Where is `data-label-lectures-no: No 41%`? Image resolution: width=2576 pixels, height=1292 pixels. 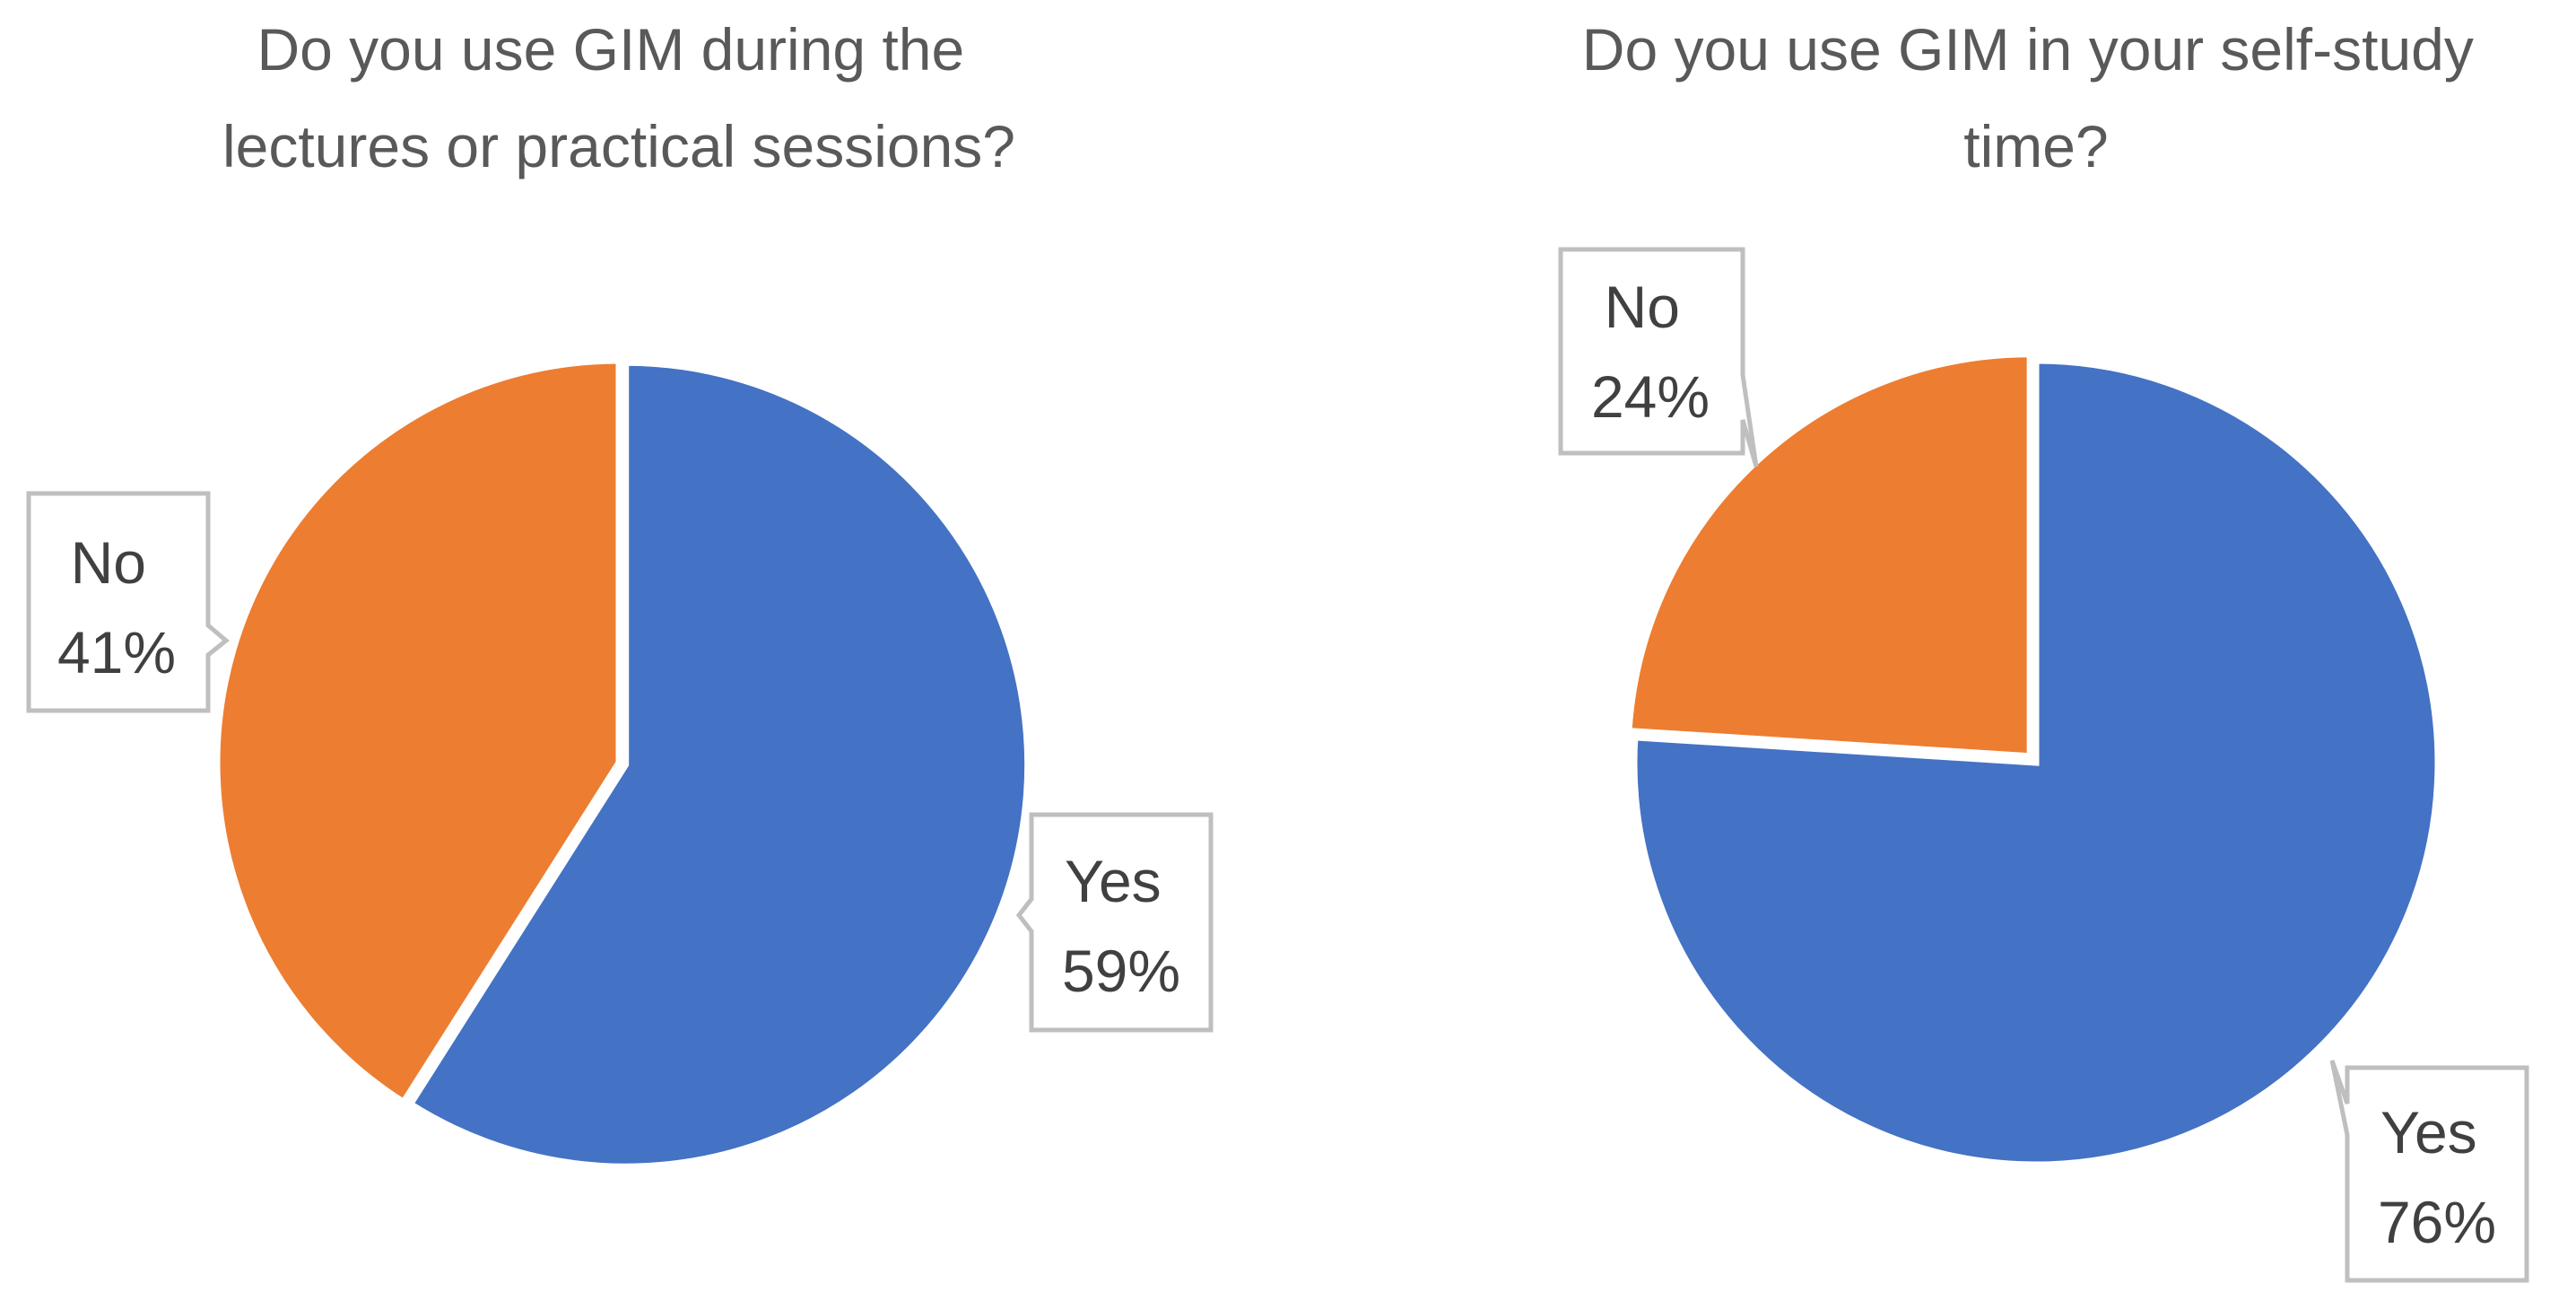
data-label-lectures-no: No 41% is located at coordinates (128, 602).